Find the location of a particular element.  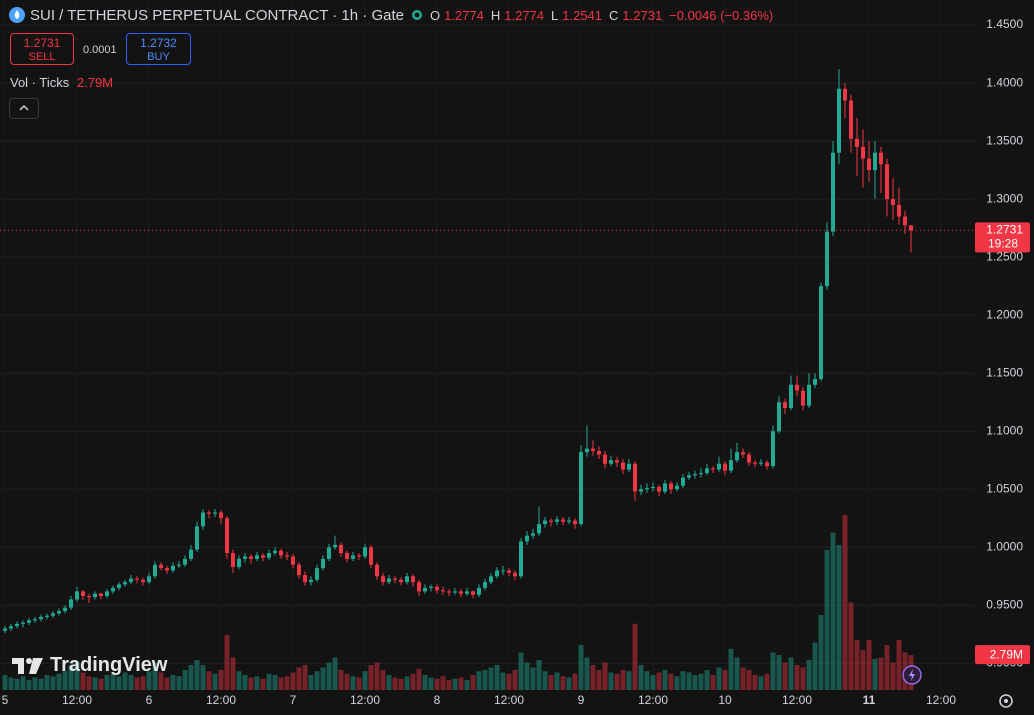

collapse-button is located at coordinates (24, 108).